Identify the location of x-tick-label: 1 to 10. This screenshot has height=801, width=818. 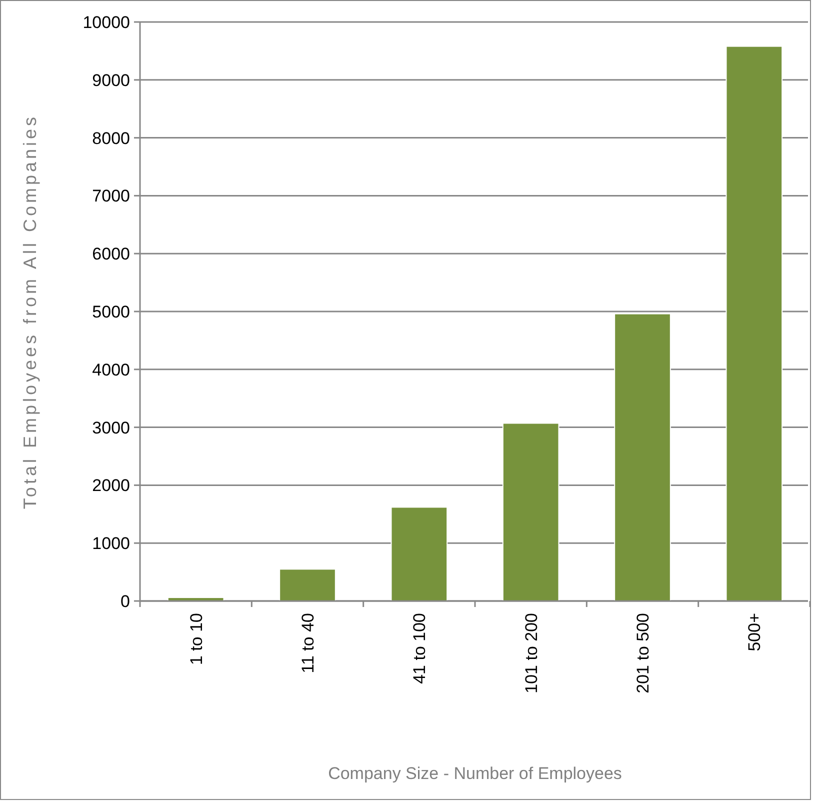
(196, 639).